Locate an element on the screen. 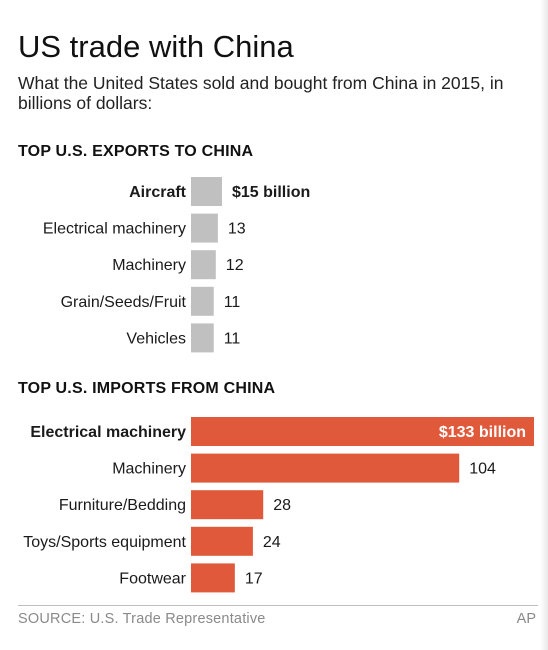  value-label: 13 is located at coordinates (237, 229).